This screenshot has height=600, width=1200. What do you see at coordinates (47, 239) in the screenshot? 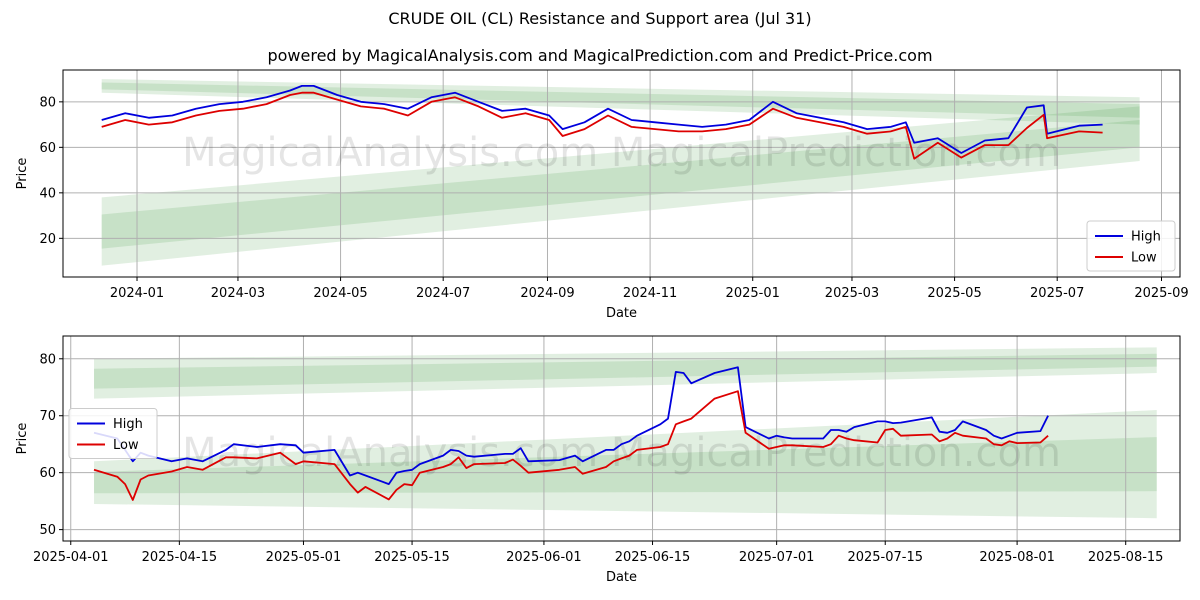
I see `y-tick-label: 20` at bounding box center [47, 239].